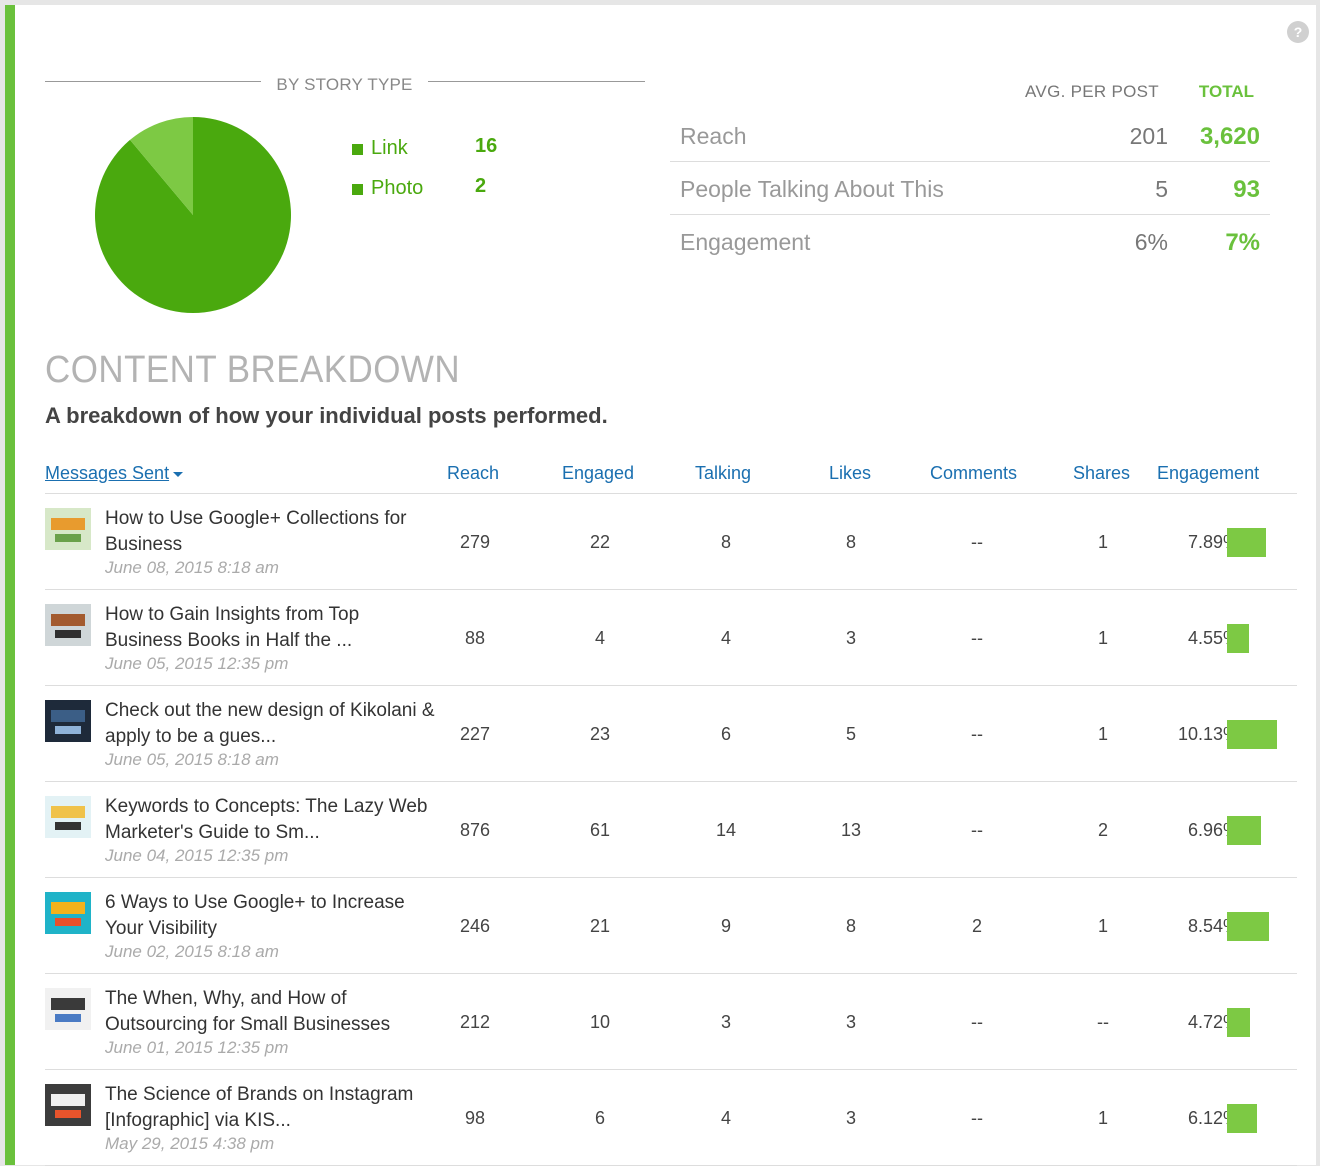 This screenshot has width=1320, height=1166. Describe the element at coordinates (850, 638) in the screenshot. I see `cell-likes: 3` at that location.